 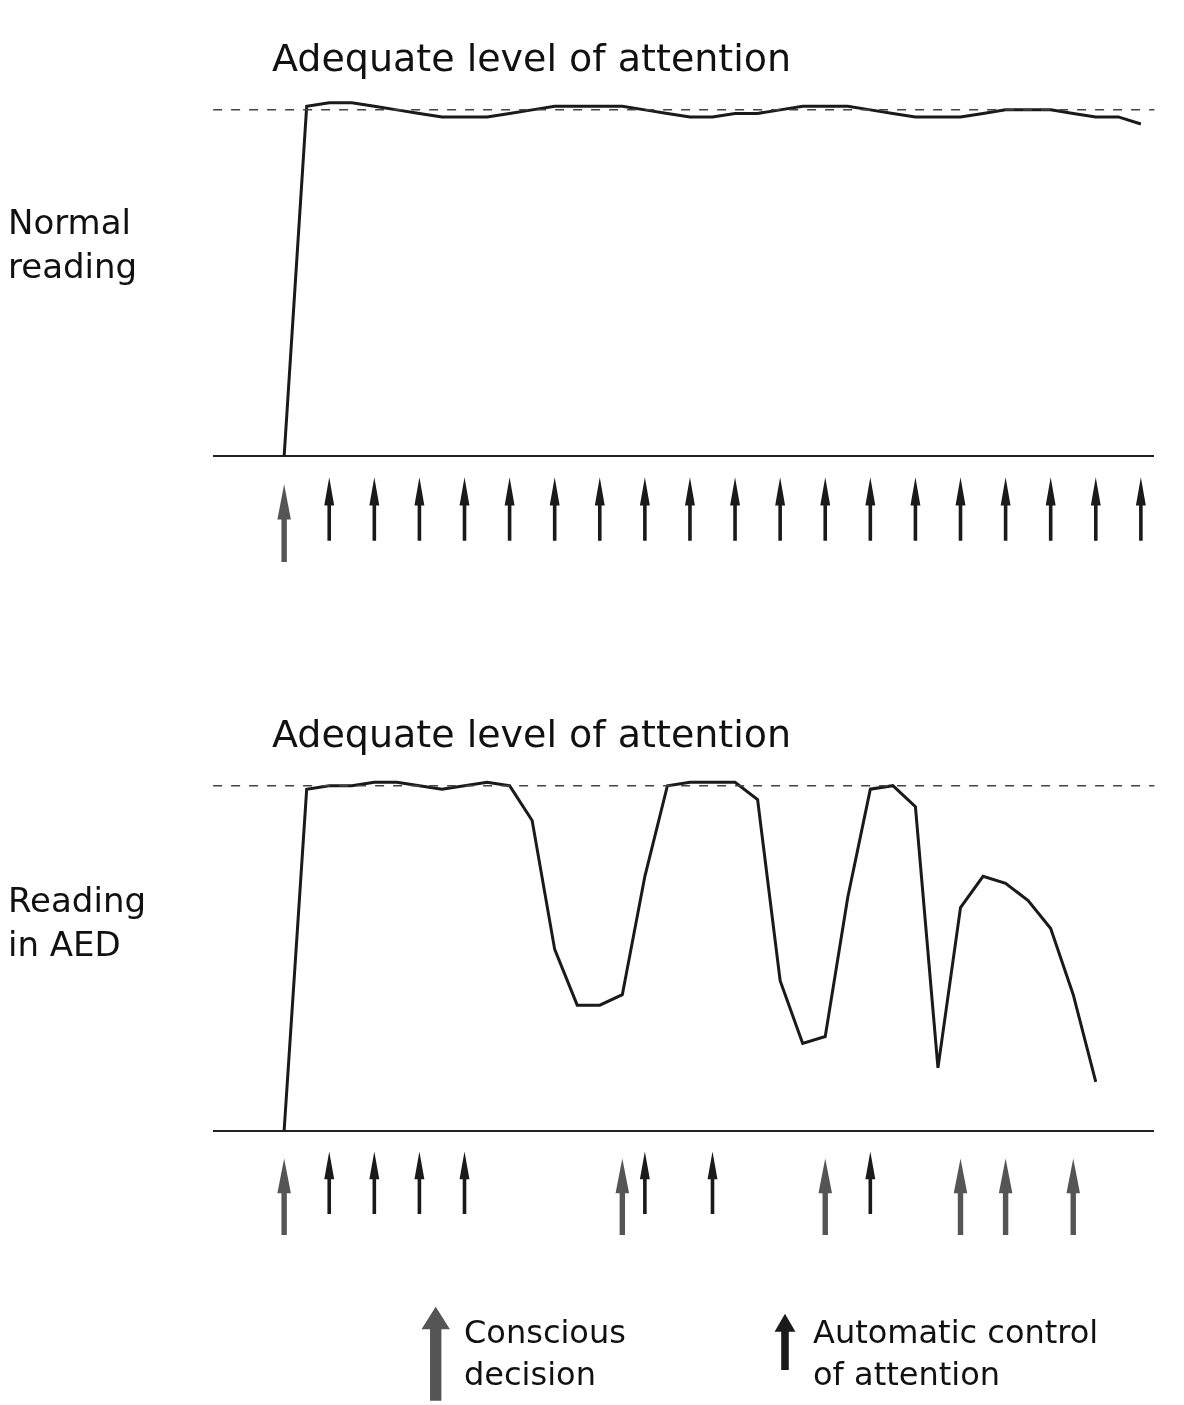 I want to click on text: Conscious decision, so click(x=545, y=1353).